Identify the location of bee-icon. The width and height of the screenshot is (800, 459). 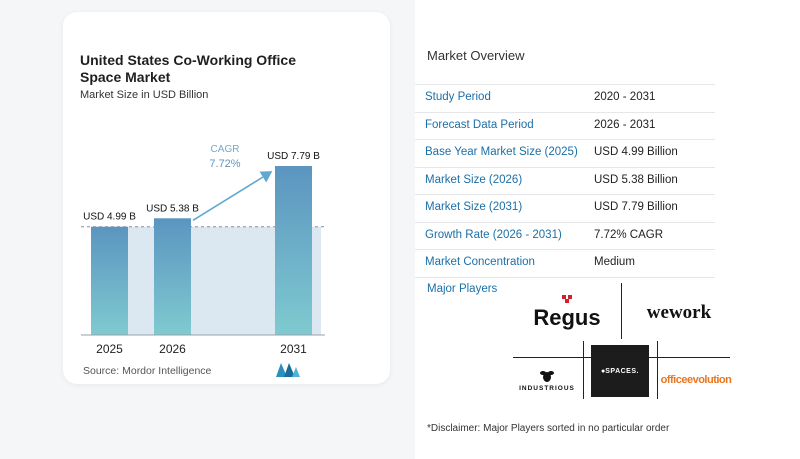
(547, 376).